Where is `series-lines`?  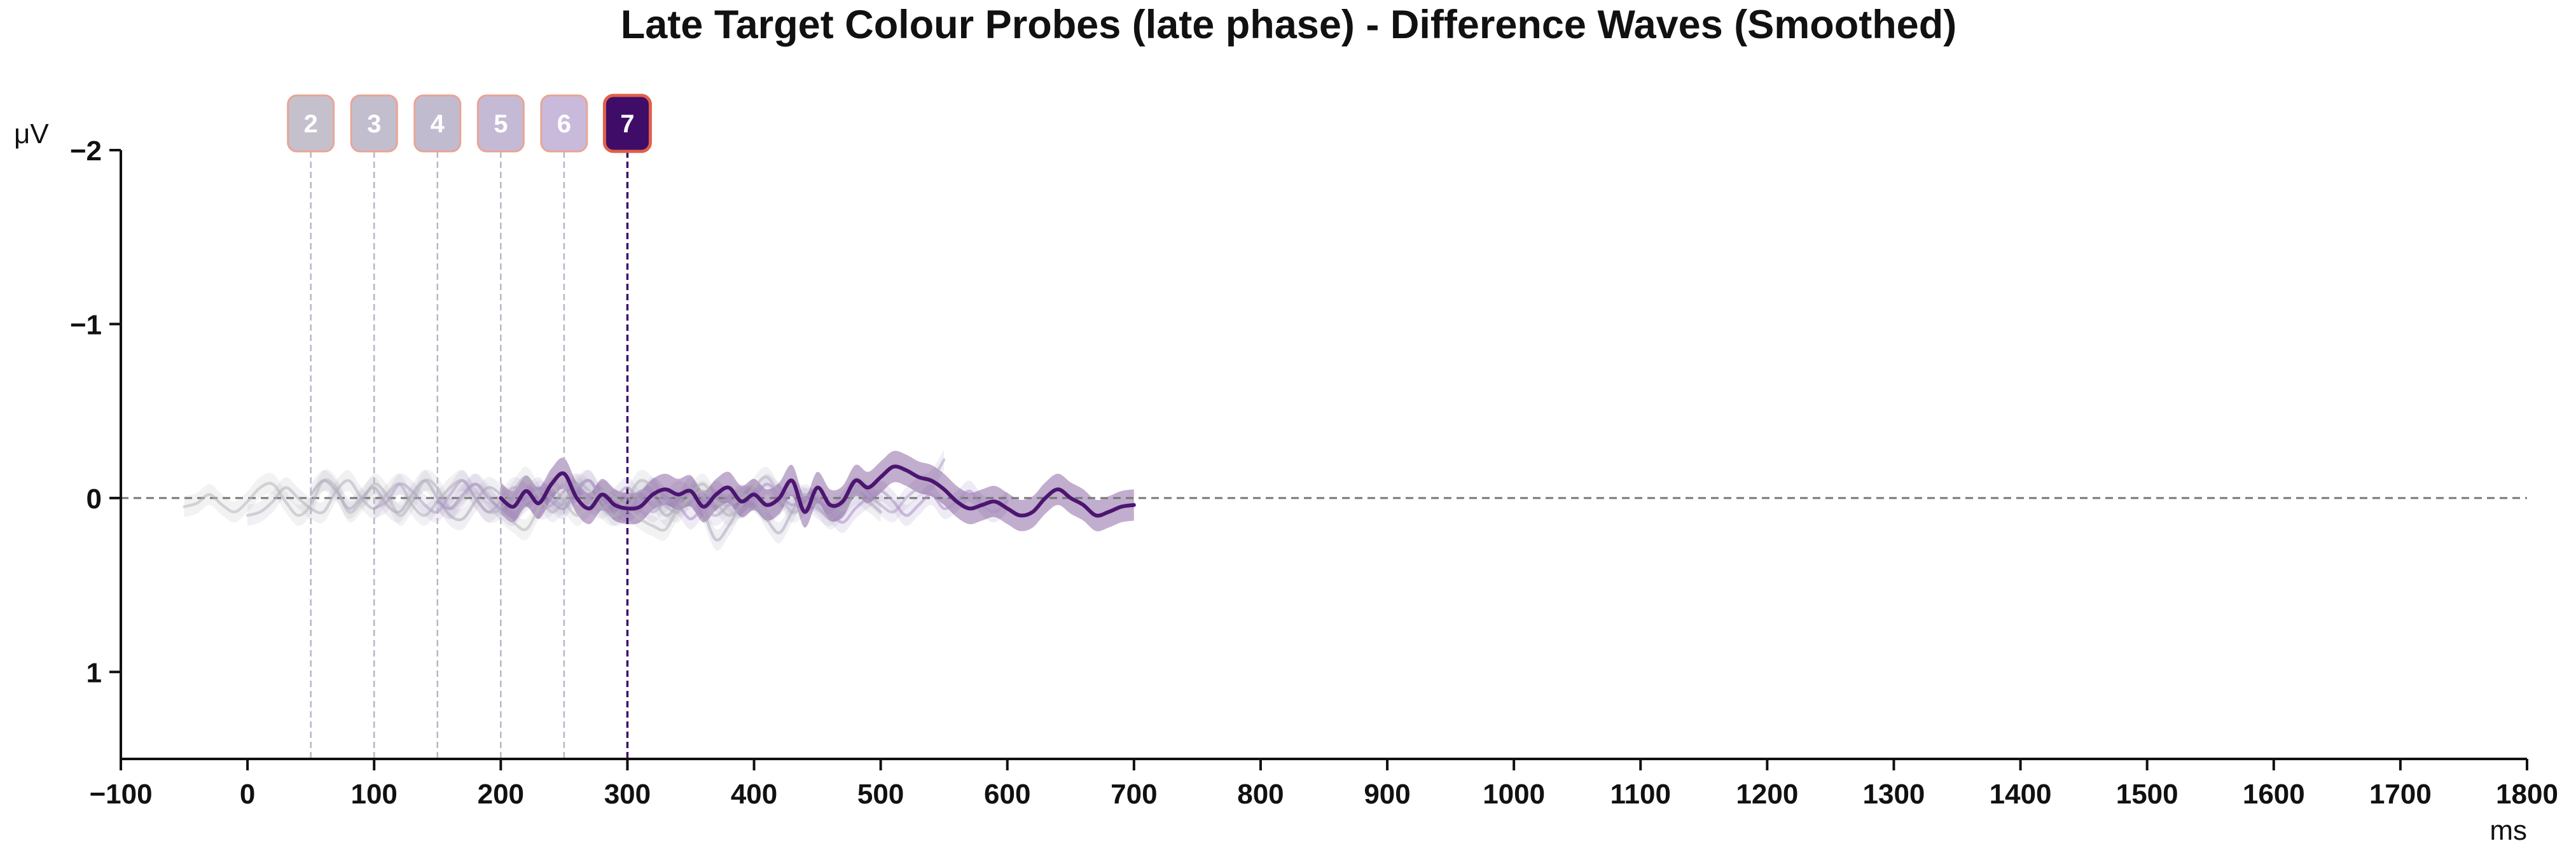
series-lines is located at coordinates (659, 500).